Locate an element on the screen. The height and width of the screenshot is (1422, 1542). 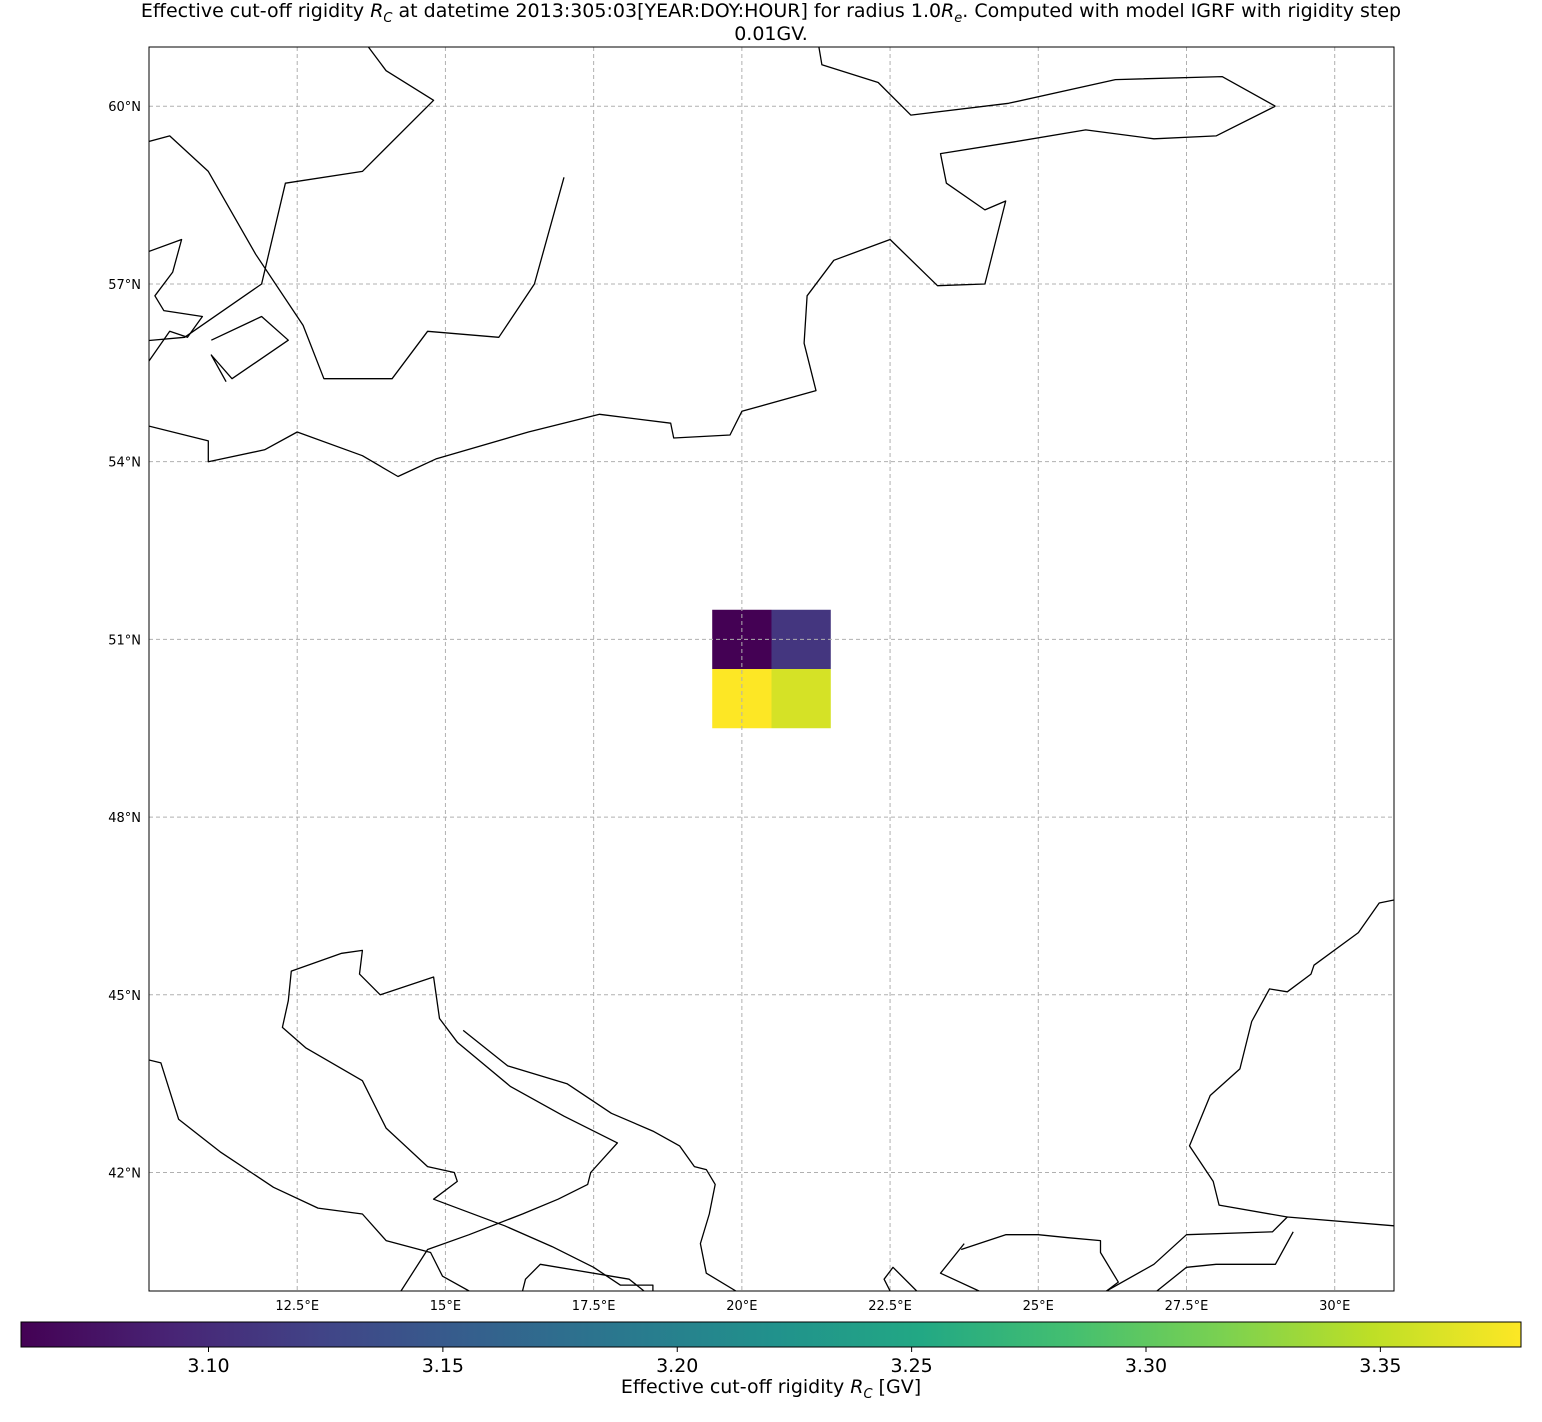
x-tick-label: 22.5°E is located at coordinates (890, 1306).